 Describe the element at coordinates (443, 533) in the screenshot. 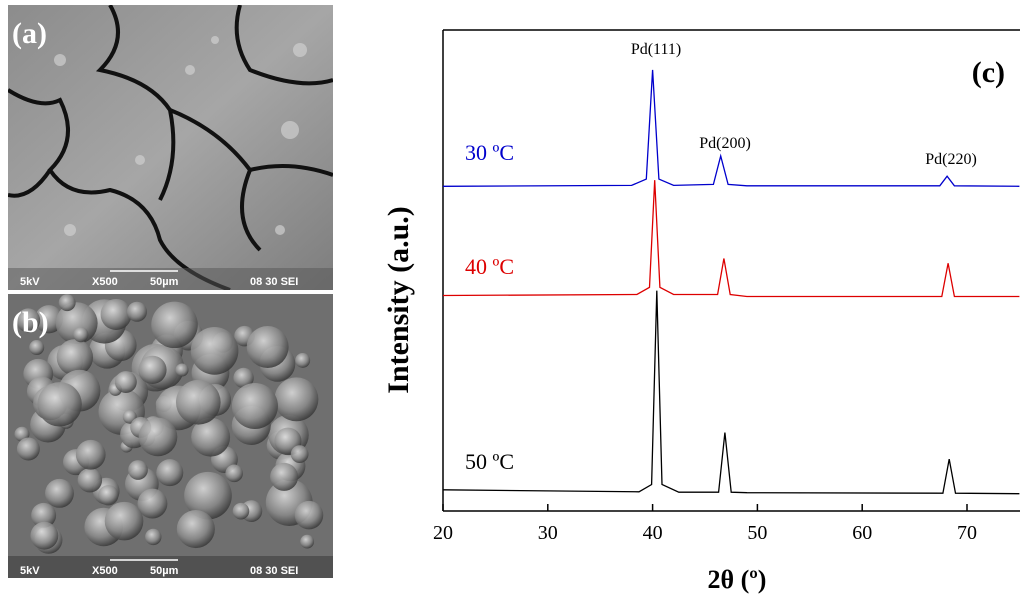

I see `x-tick-label: 20` at that location.